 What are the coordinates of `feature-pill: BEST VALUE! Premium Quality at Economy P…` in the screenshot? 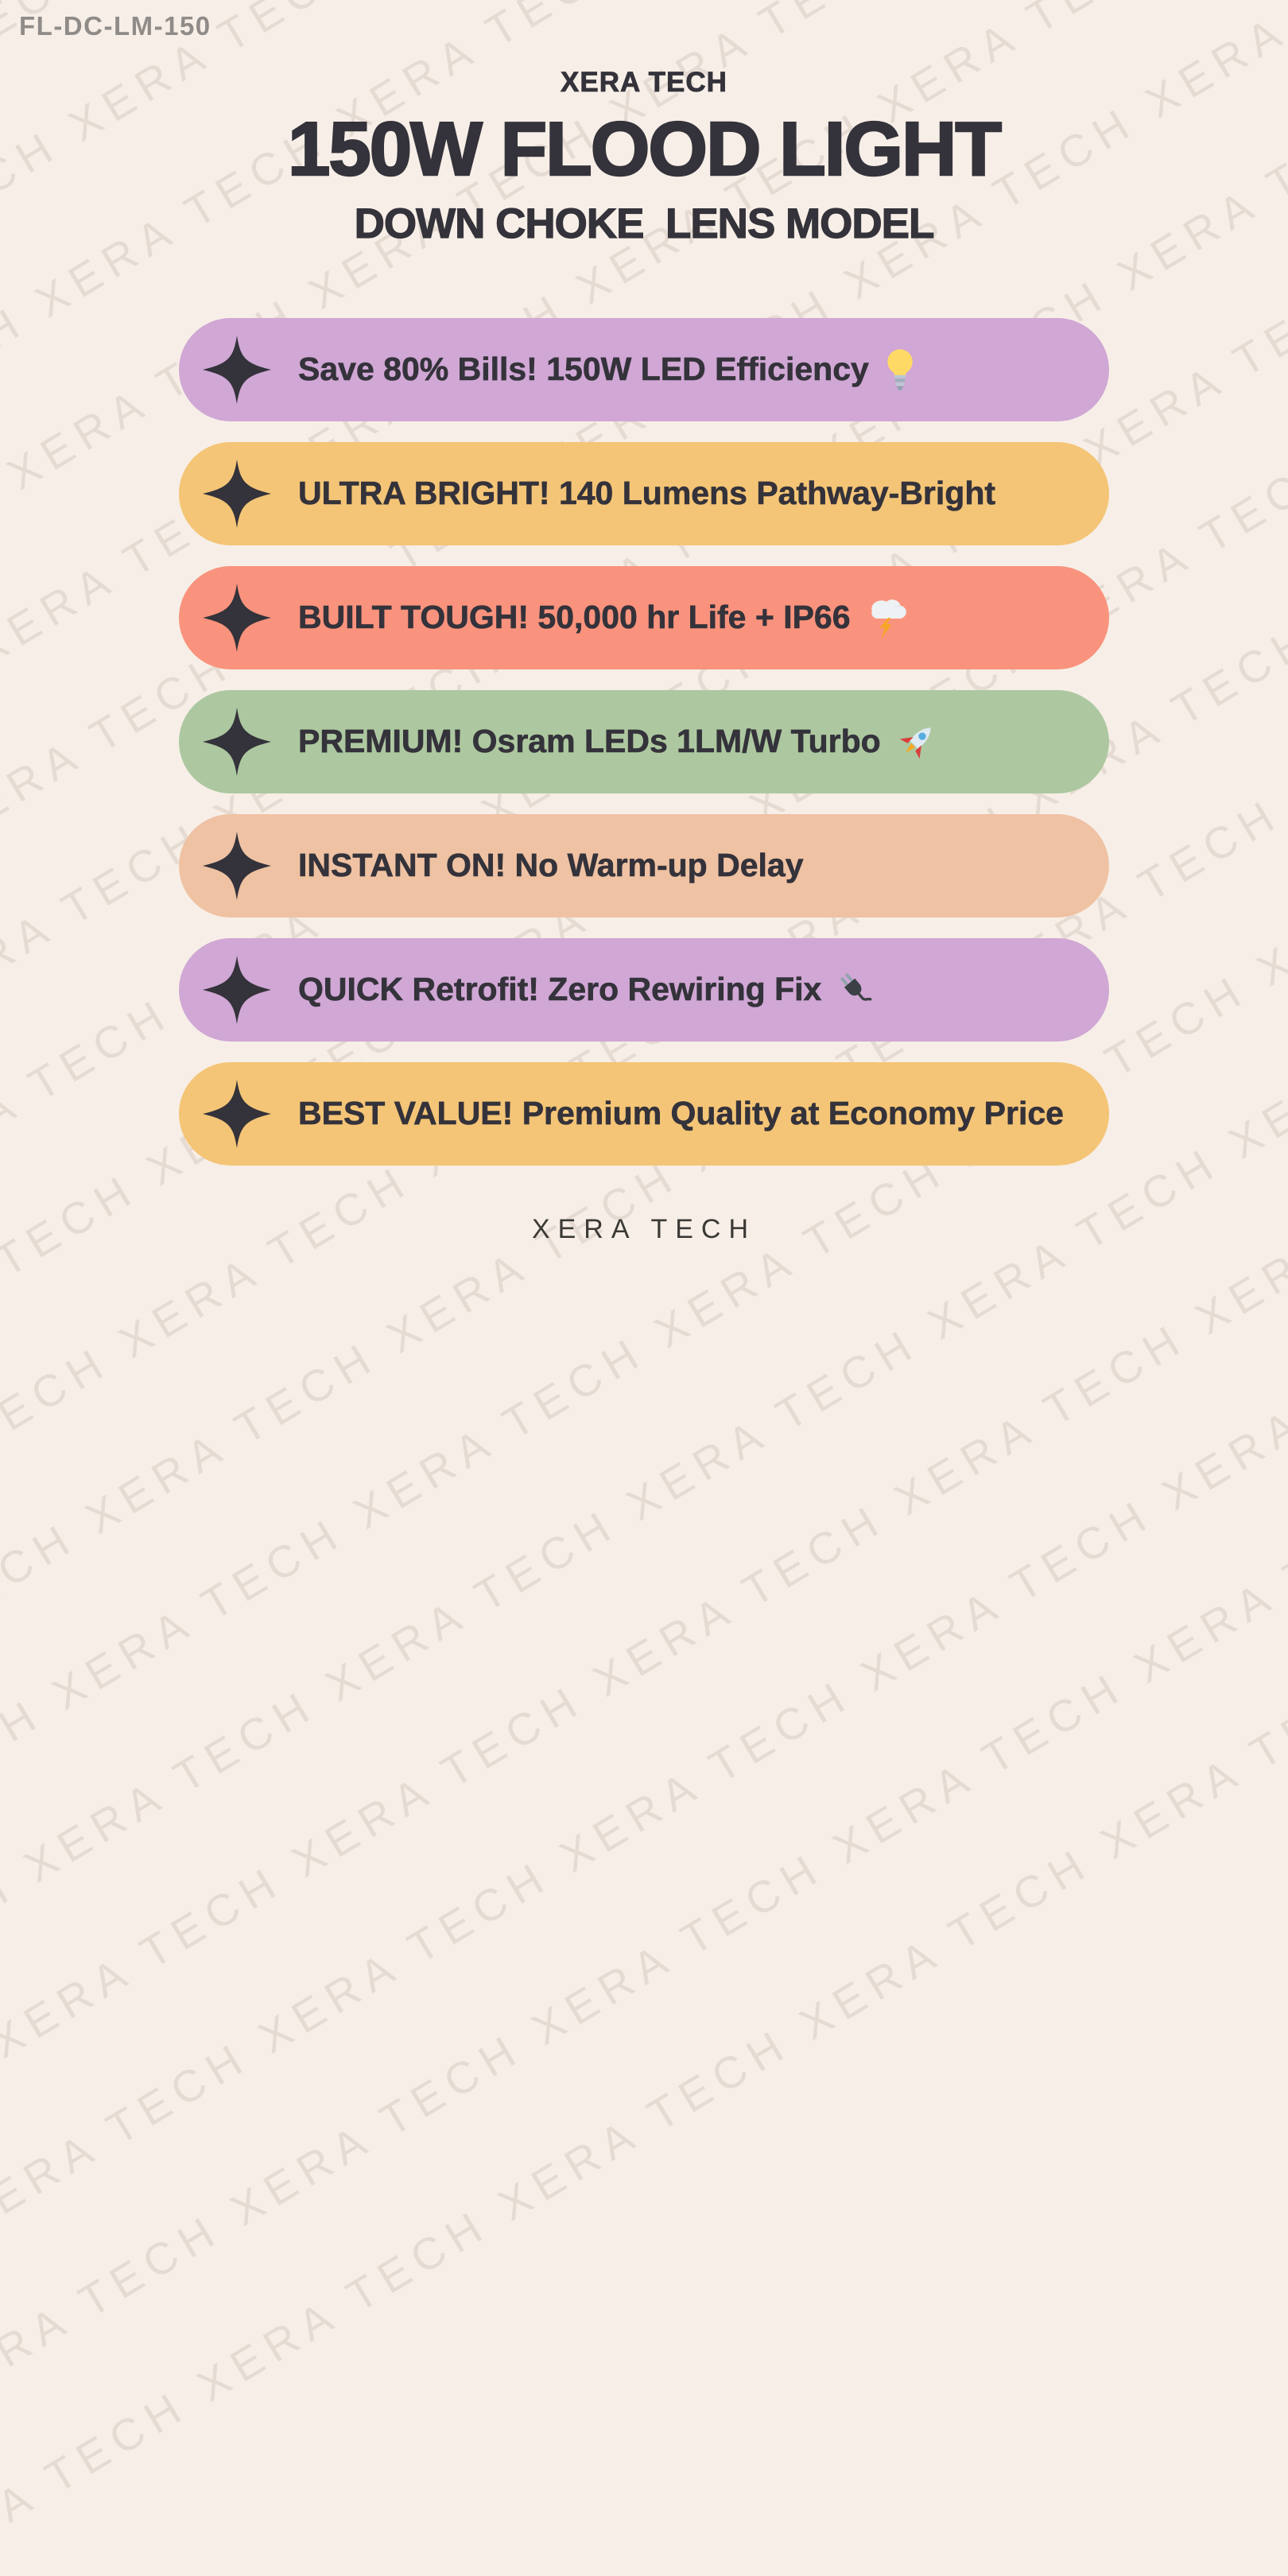 It's located at (644, 1114).